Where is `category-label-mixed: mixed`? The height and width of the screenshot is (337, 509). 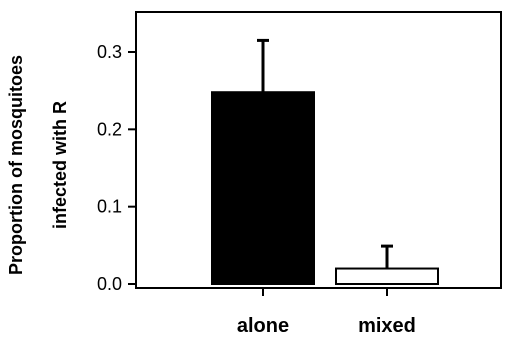
category-label-mixed: mixed is located at coordinates (387, 326).